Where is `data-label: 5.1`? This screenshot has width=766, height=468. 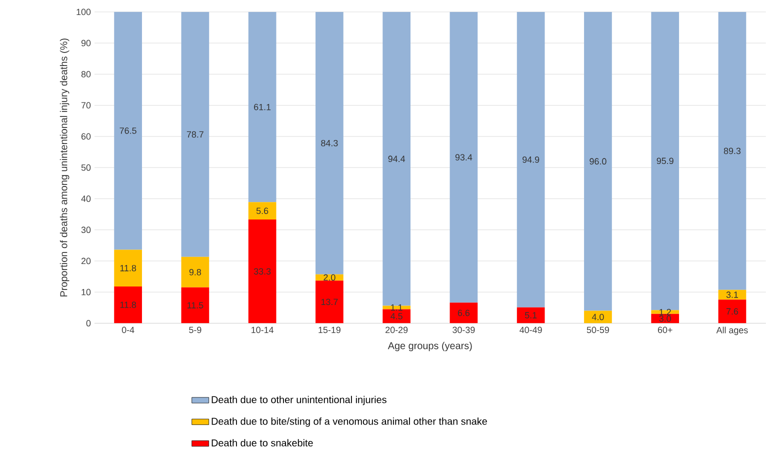
data-label: 5.1 is located at coordinates (530, 315).